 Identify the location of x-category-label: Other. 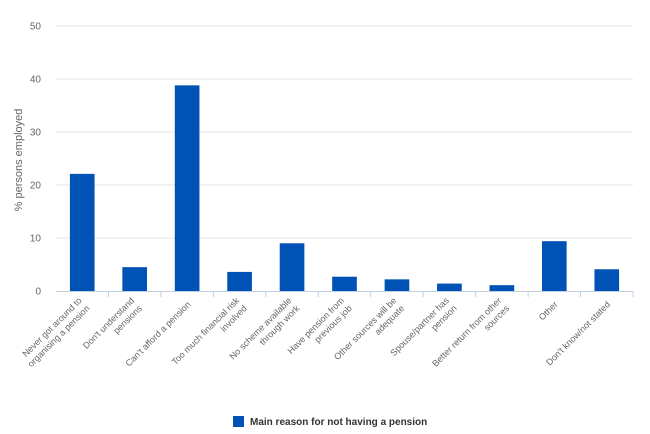
(548, 310).